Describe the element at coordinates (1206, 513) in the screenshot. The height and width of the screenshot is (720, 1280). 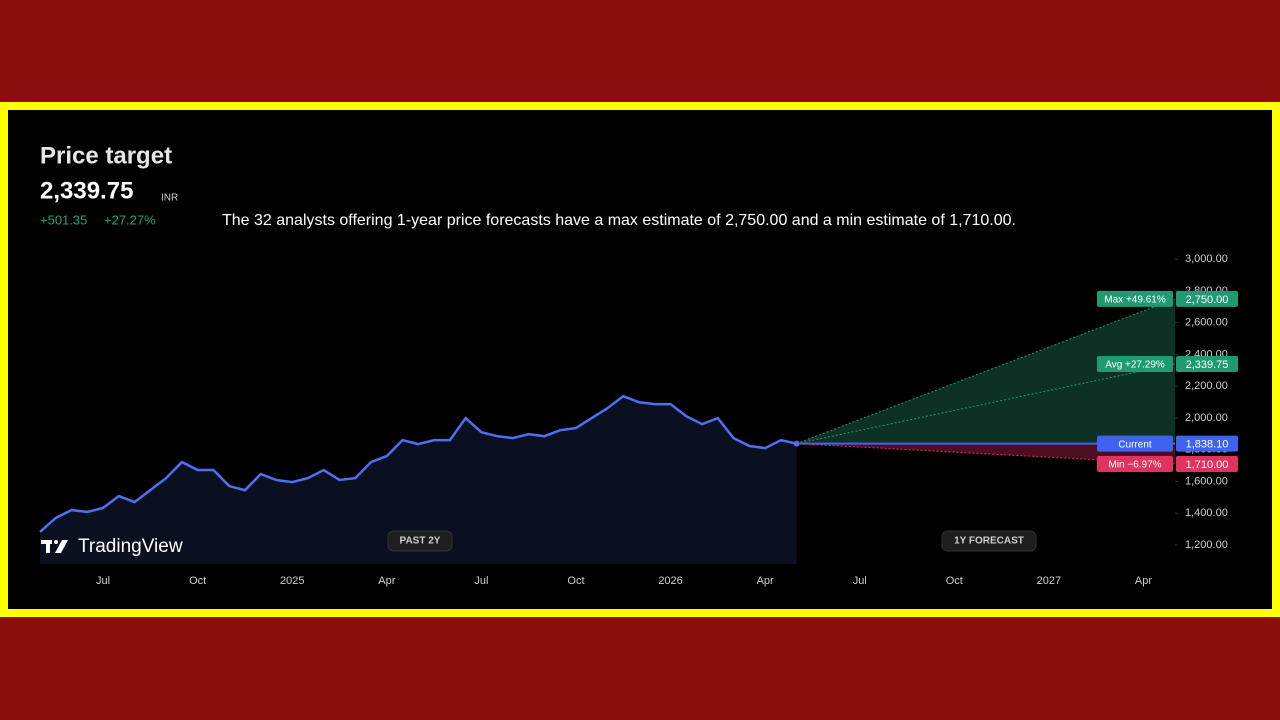
I see `y-tick-label: 1,400.00` at that location.